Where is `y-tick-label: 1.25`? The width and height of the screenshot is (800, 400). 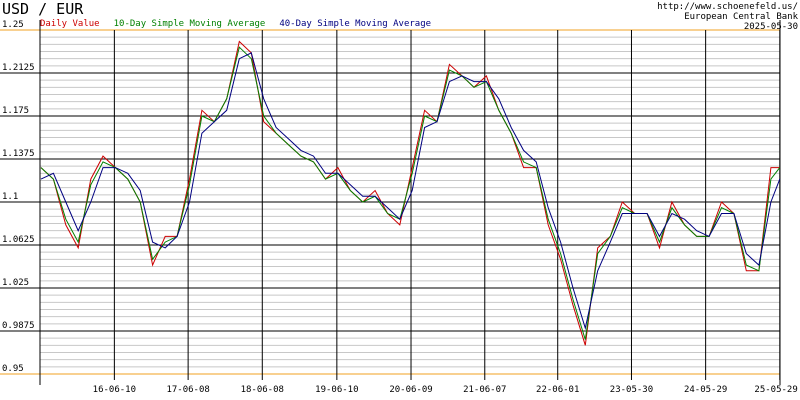 y-tick-label: 1.25 is located at coordinates (13, 25).